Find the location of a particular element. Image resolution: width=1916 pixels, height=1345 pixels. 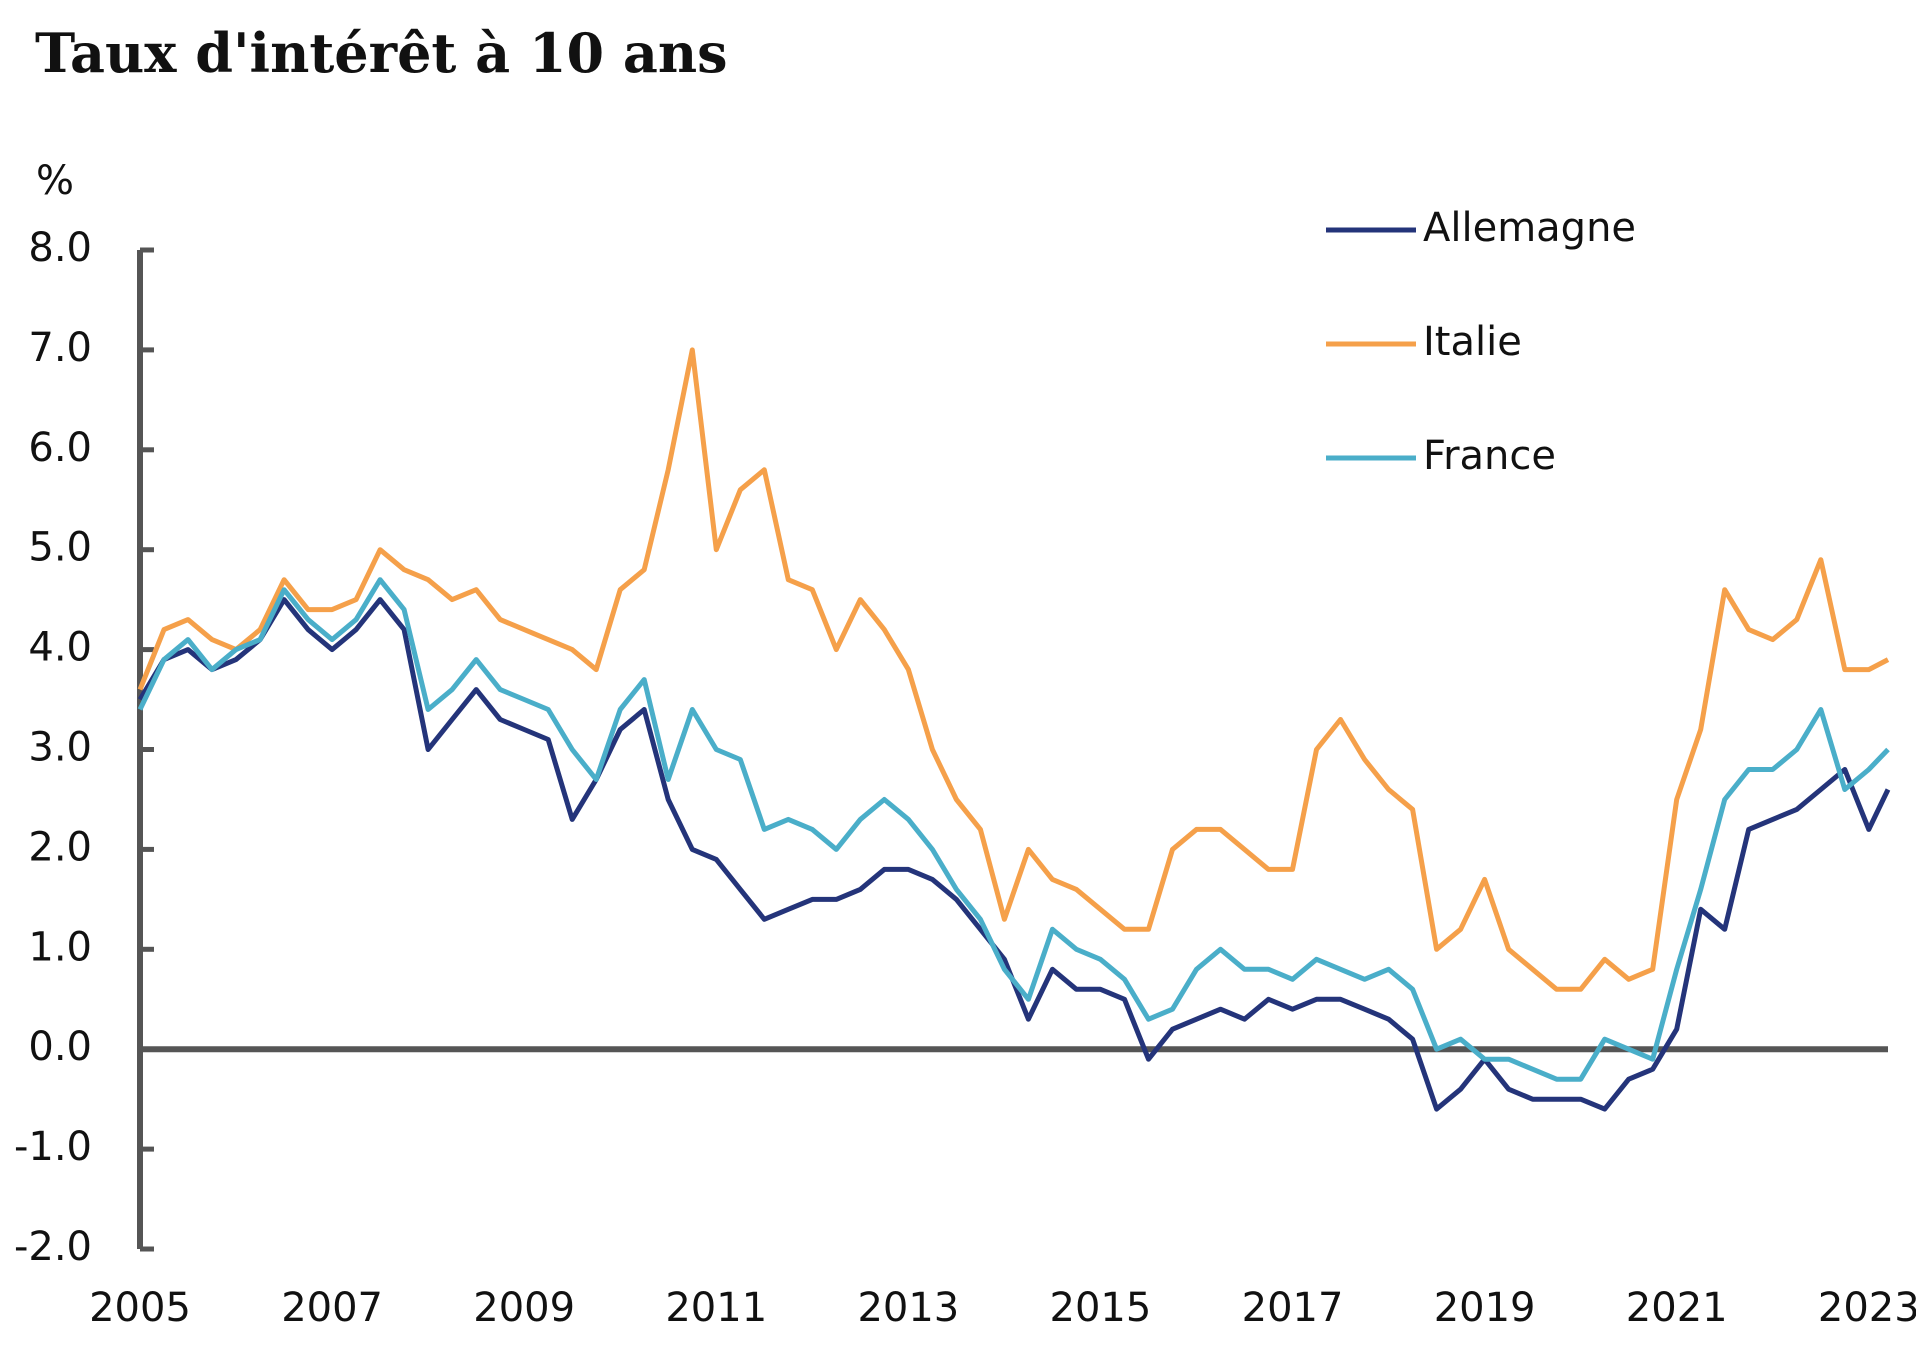

y-tick-label: -2.0 is located at coordinates (53, 1247).